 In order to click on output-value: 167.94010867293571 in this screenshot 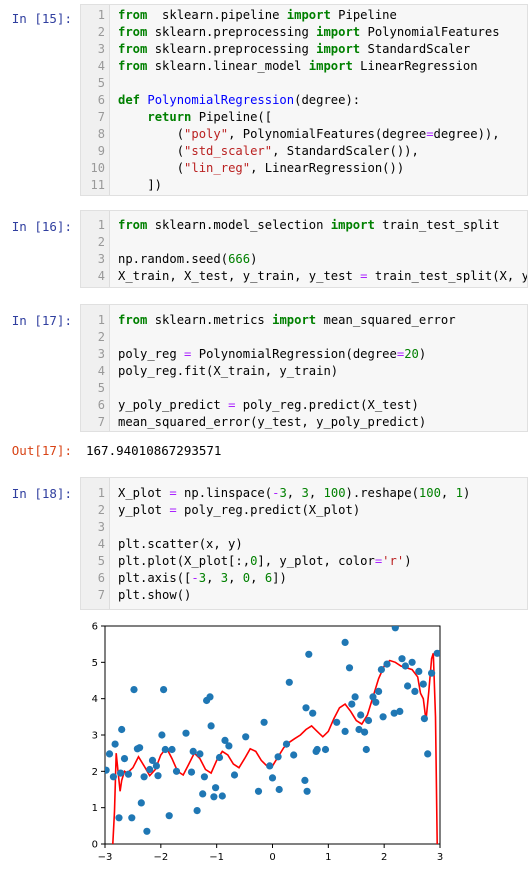, I will do `click(154, 450)`.